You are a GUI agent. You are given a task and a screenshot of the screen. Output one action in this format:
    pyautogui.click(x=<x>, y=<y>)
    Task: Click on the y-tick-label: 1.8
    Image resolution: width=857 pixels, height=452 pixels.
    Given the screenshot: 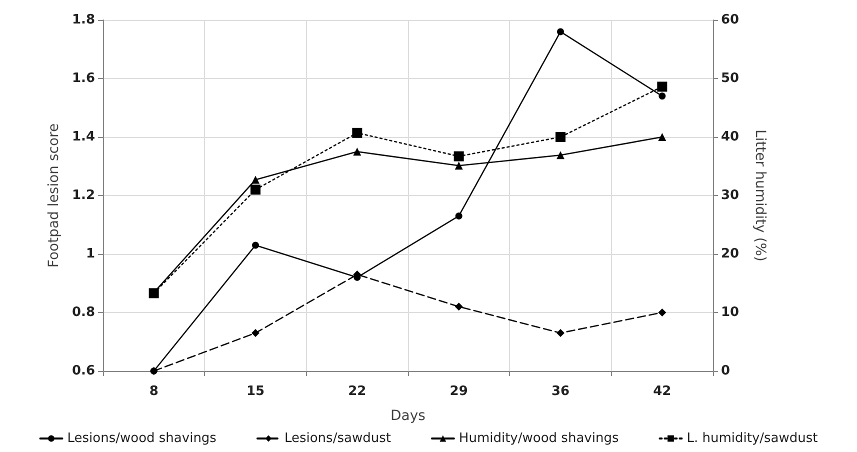 What is the action you would take?
    pyautogui.click(x=83, y=20)
    